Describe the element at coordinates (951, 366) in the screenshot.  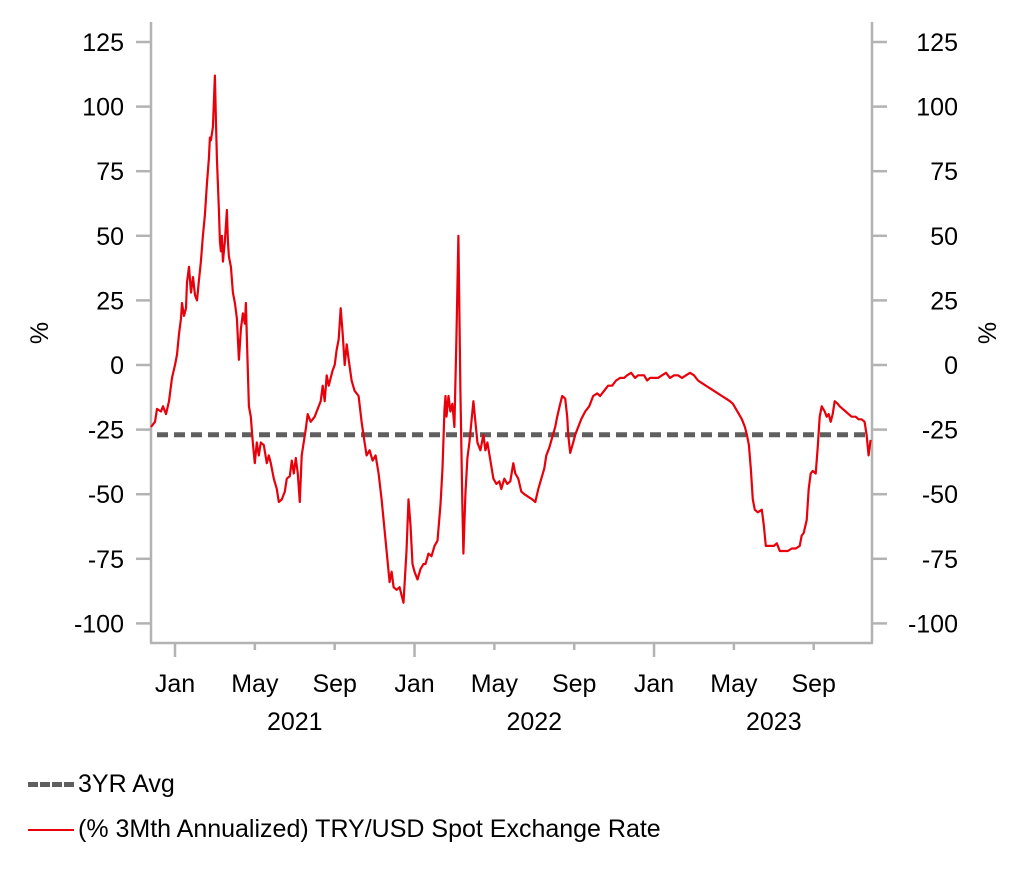
I see `y-tick-label-right: 0` at that location.